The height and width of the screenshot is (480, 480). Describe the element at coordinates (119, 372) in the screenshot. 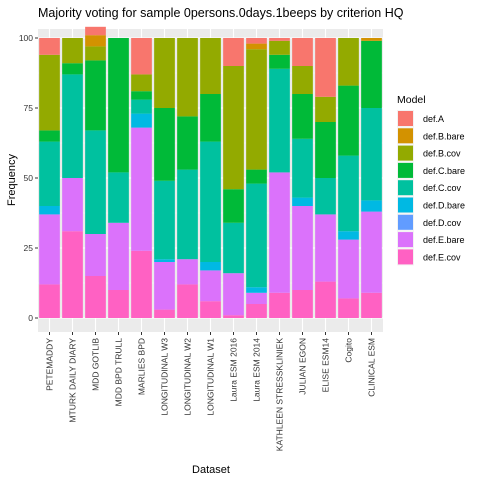

I see `x-tick-label: MDD BPD TRULL` at that location.